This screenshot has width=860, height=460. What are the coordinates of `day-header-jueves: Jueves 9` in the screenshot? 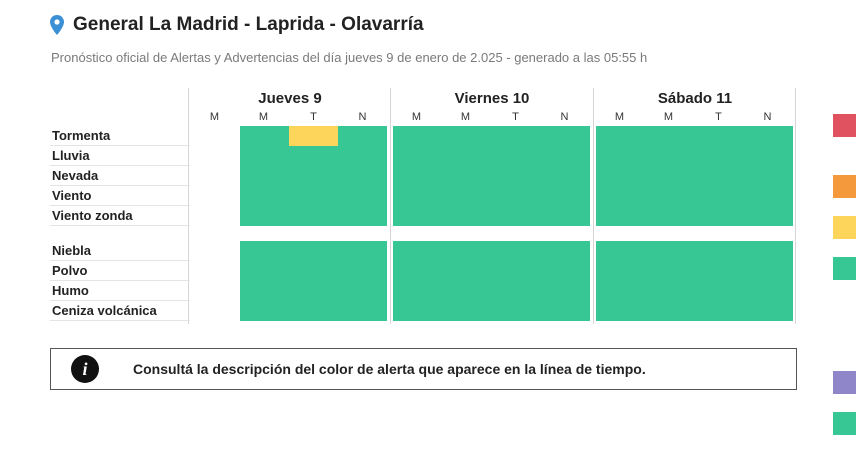 It's located at (290, 98).